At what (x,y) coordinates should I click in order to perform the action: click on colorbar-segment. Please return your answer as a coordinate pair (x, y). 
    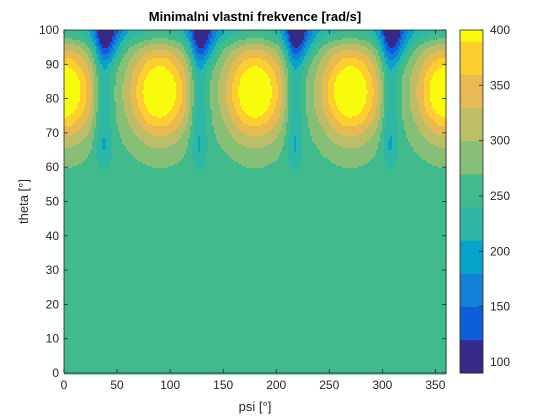
    Looking at the image, I should click on (471, 157).